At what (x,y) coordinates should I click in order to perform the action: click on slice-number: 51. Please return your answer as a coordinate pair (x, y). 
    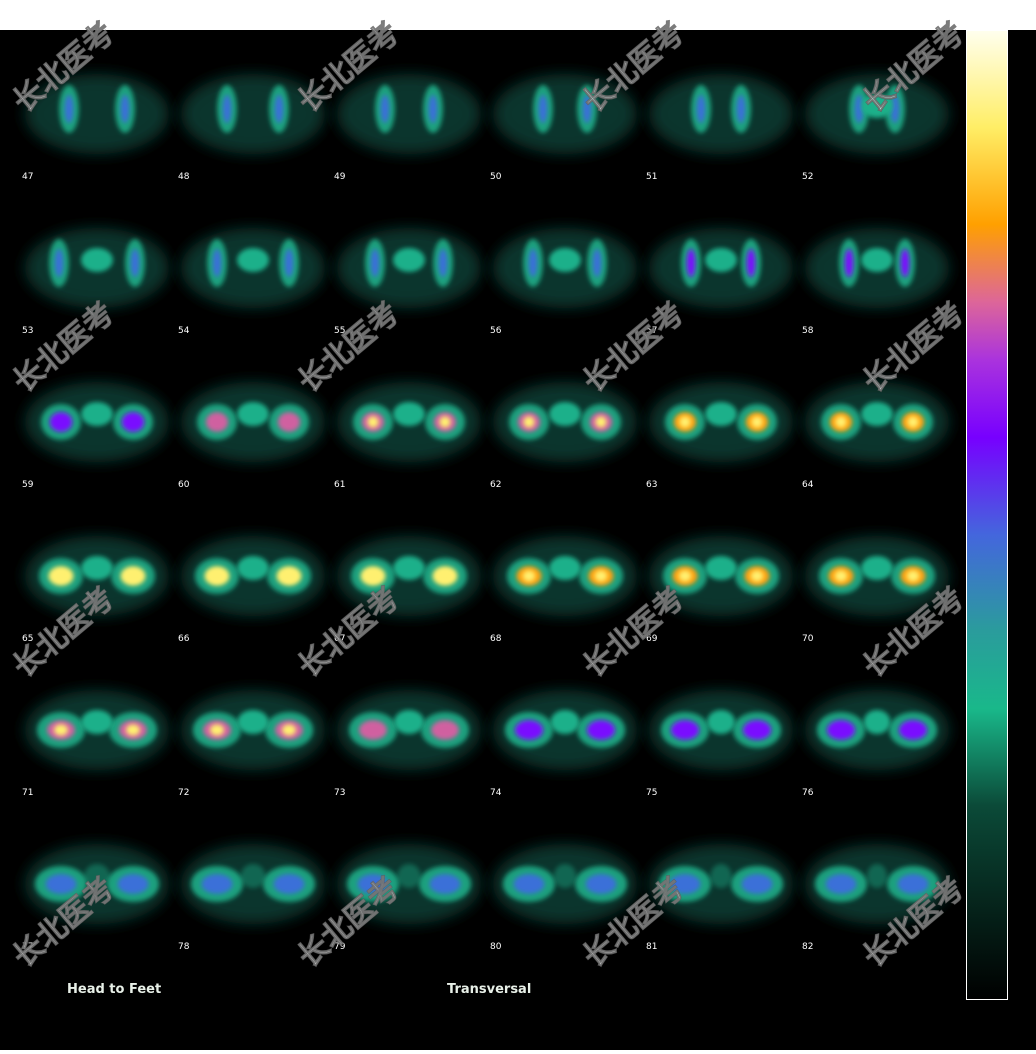
    Looking at the image, I should click on (651, 177).